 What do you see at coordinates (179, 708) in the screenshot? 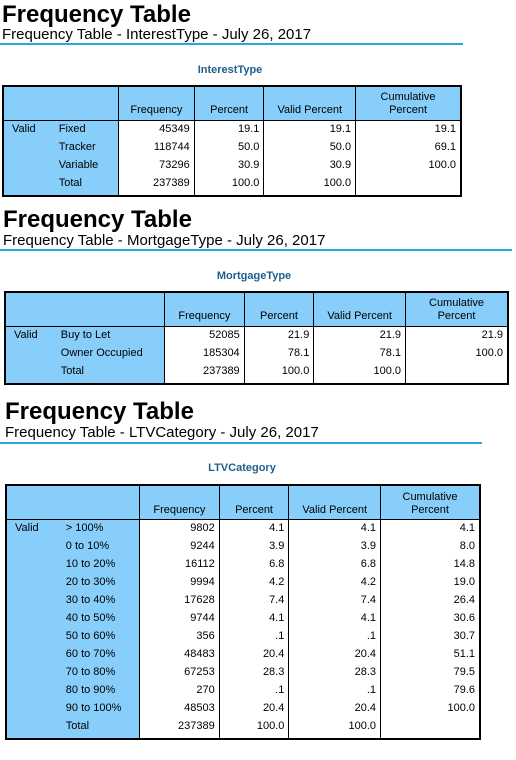
I see `cell-frequency: 48503` at bounding box center [179, 708].